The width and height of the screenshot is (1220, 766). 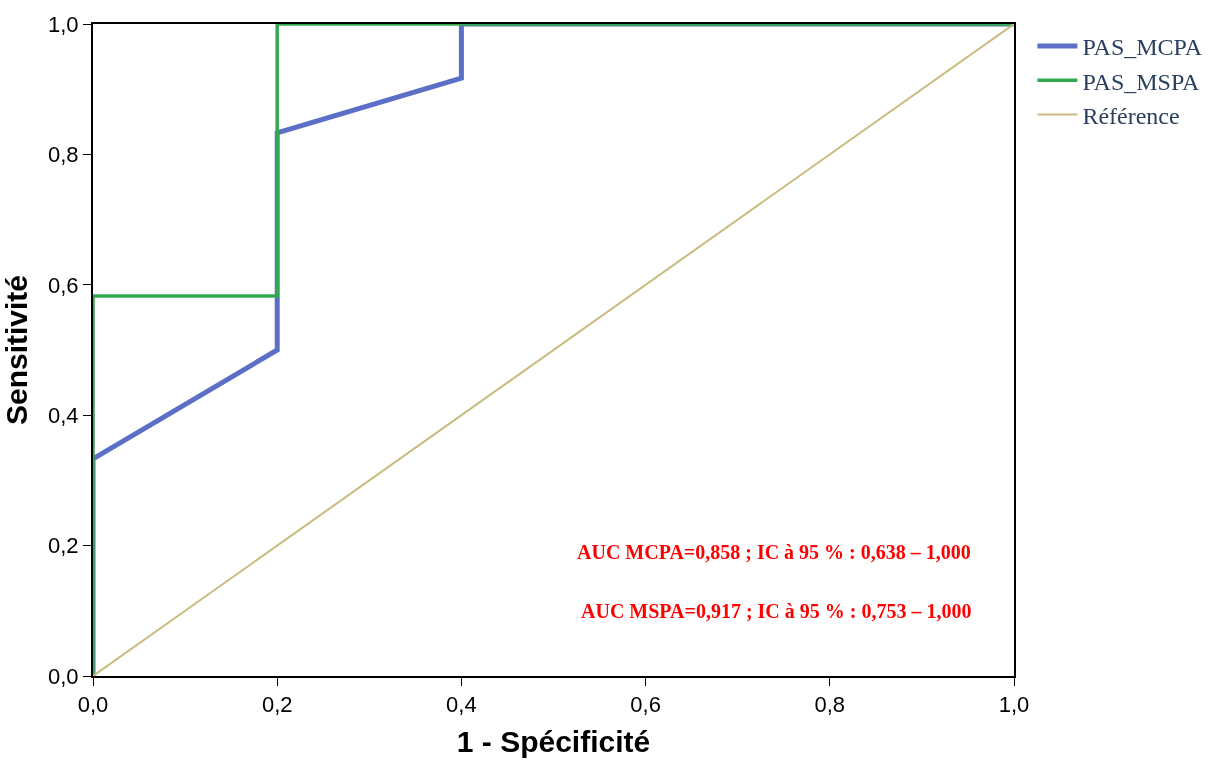 I want to click on y-tick-label: 0,0, so click(x=63, y=676).